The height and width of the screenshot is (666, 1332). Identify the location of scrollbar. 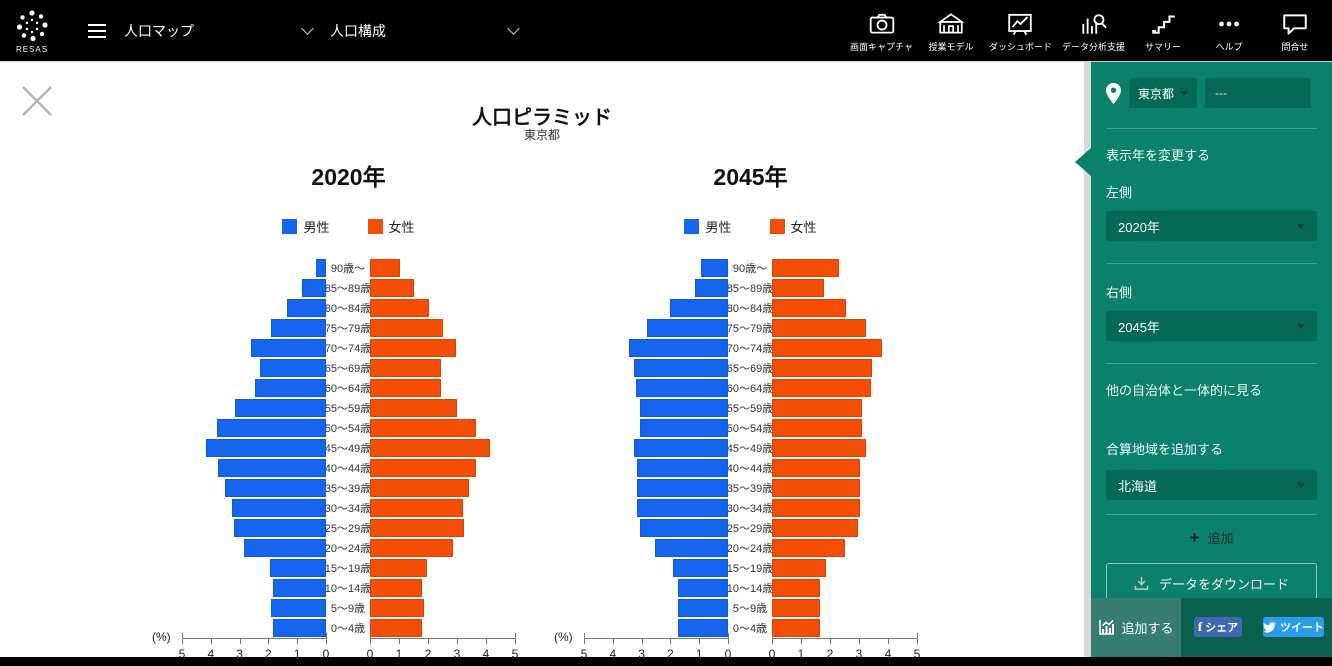
(1087, 359).